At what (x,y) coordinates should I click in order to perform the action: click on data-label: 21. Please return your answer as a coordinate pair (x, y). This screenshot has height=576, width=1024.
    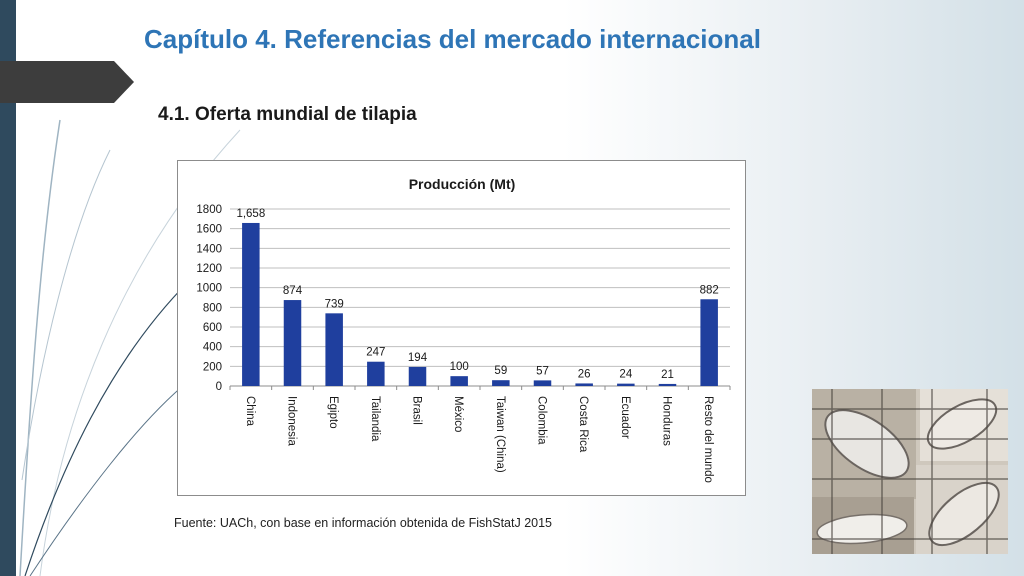
    Looking at the image, I should click on (667, 375).